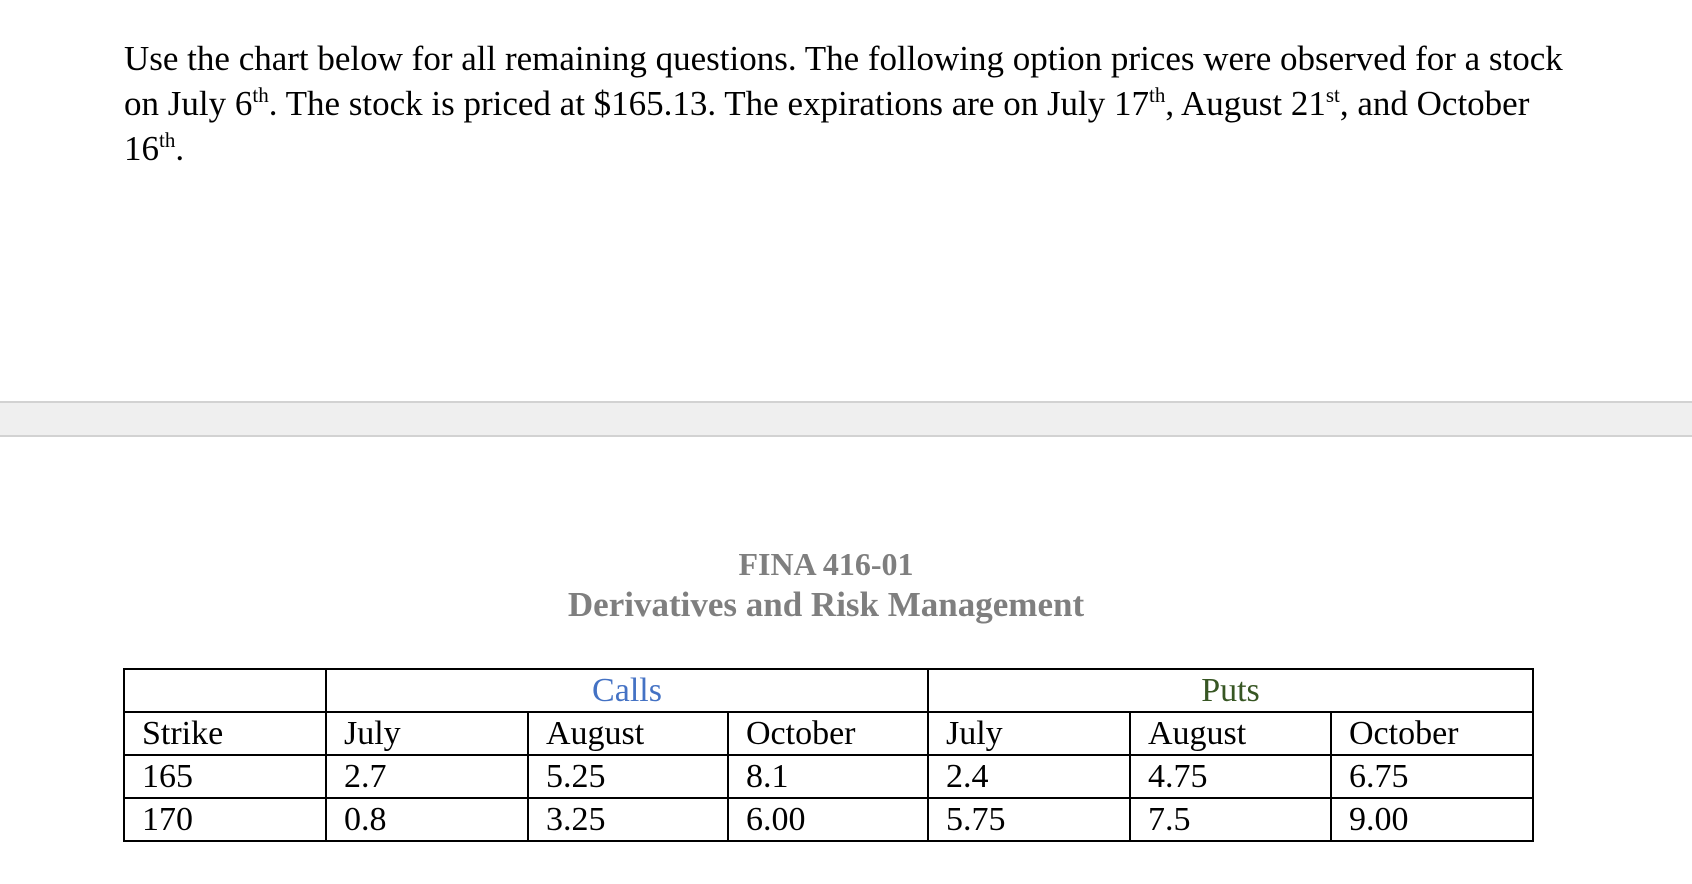 Image resolution: width=1692 pixels, height=884 pixels. What do you see at coordinates (180, 148) in the screenshot?
I see `intro-text-5: .` at bounding box center [180, 148].